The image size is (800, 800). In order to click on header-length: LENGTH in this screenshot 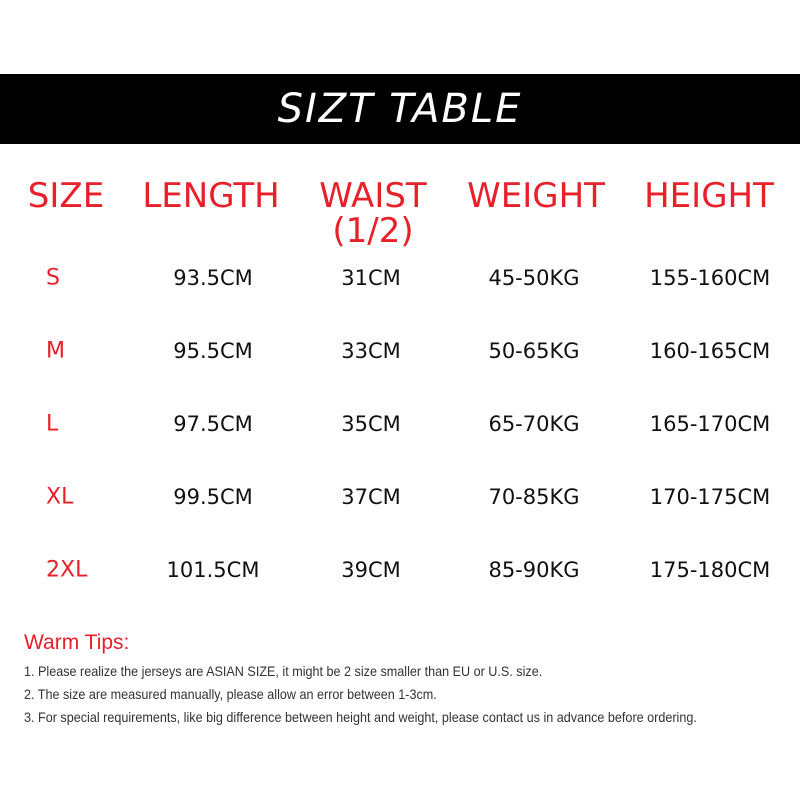, I will do `click(211, 196)`.